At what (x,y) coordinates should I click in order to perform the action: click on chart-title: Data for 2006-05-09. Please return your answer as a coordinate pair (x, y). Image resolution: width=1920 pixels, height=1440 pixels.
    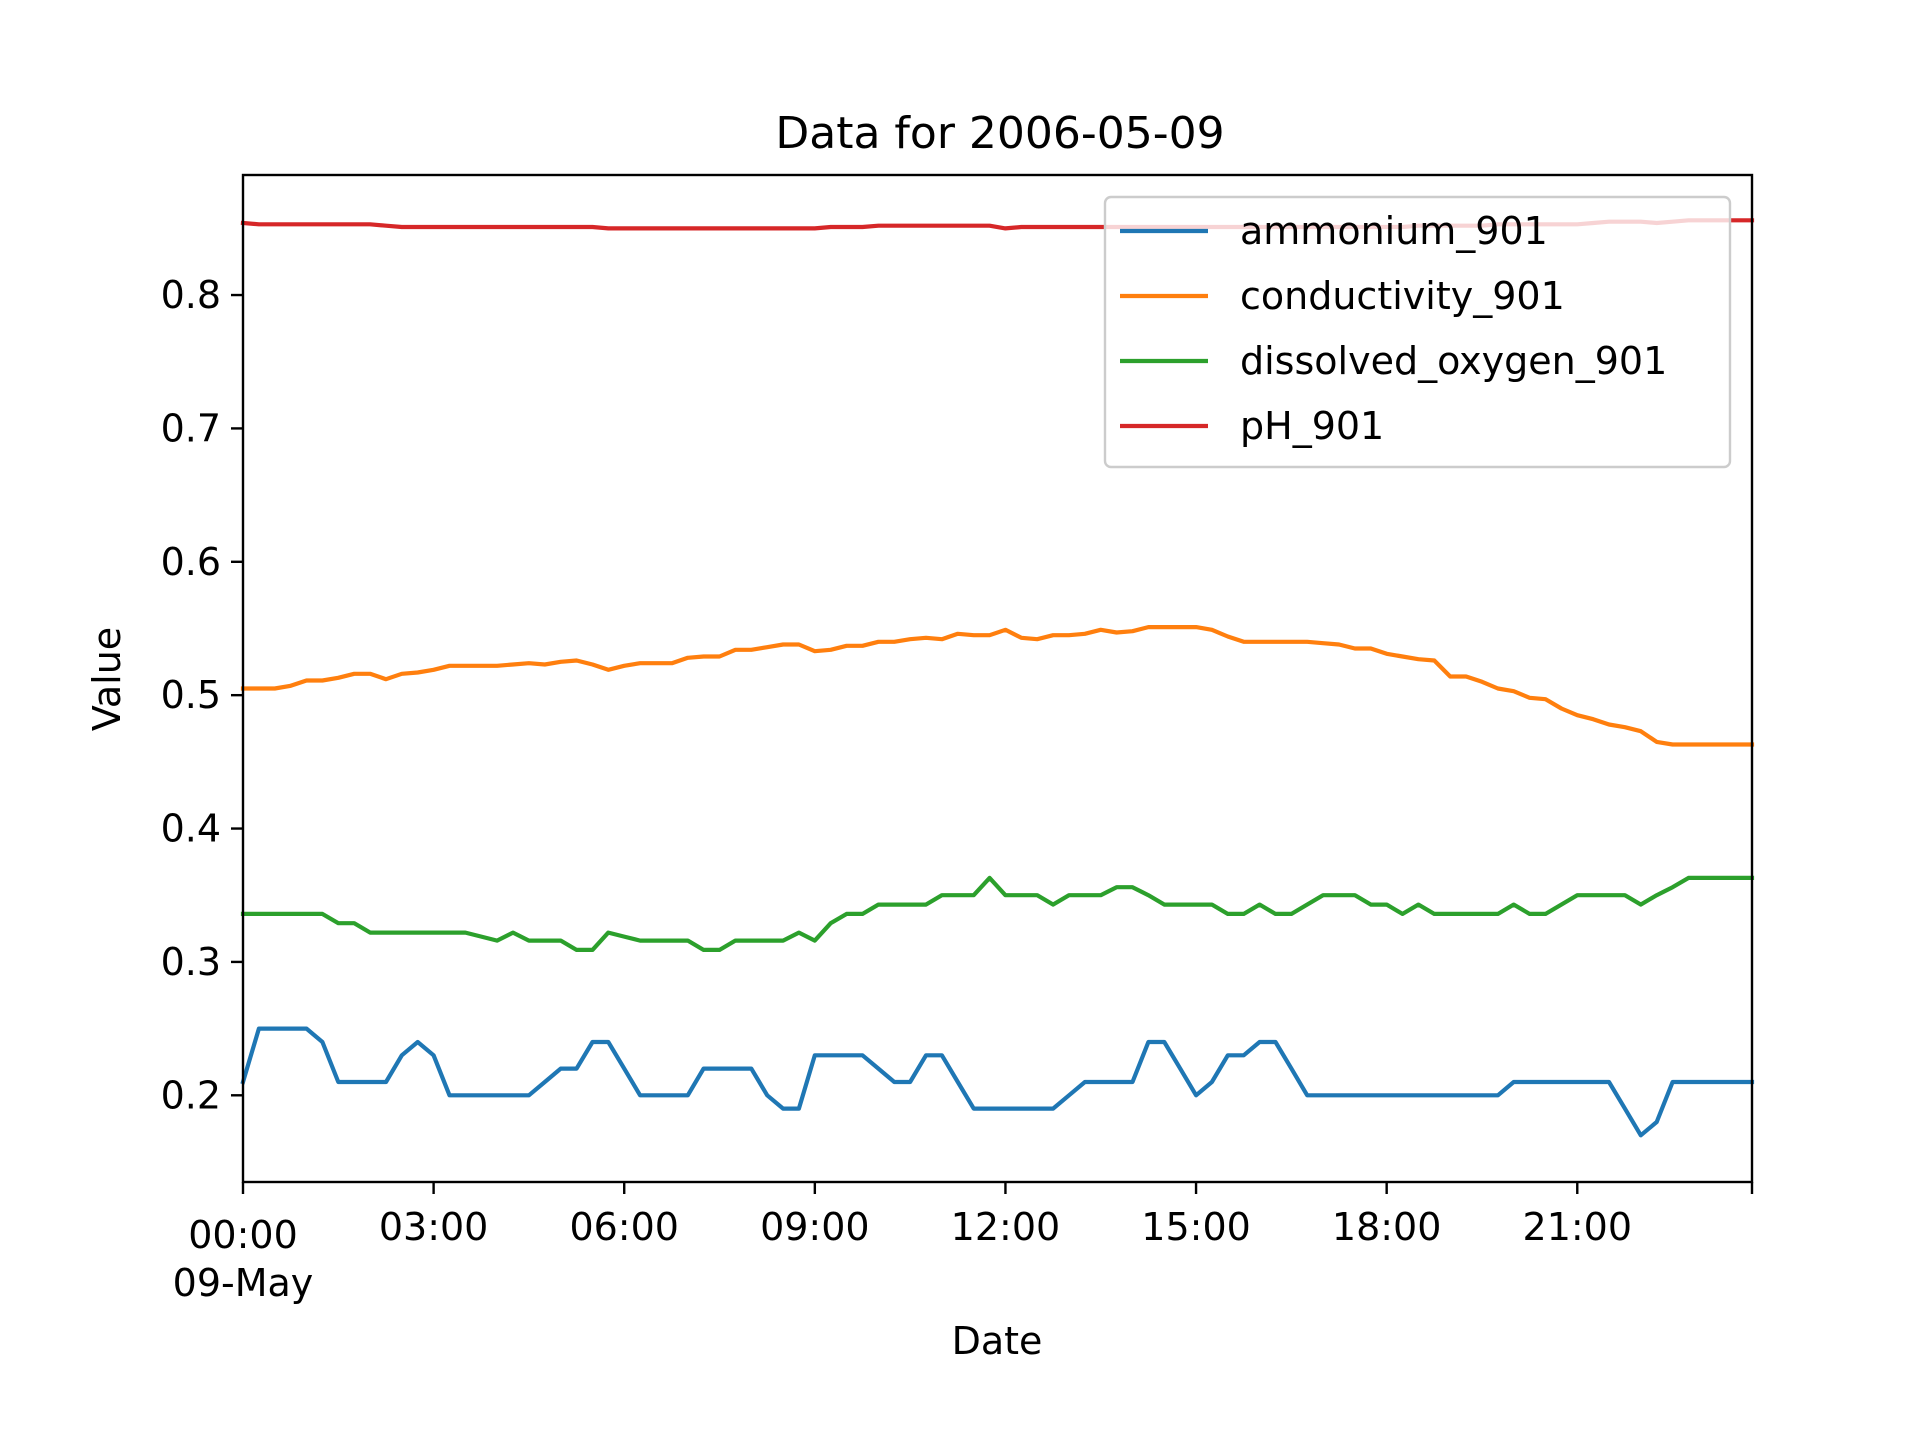
    Looking at the image, I should click on (999, 133).